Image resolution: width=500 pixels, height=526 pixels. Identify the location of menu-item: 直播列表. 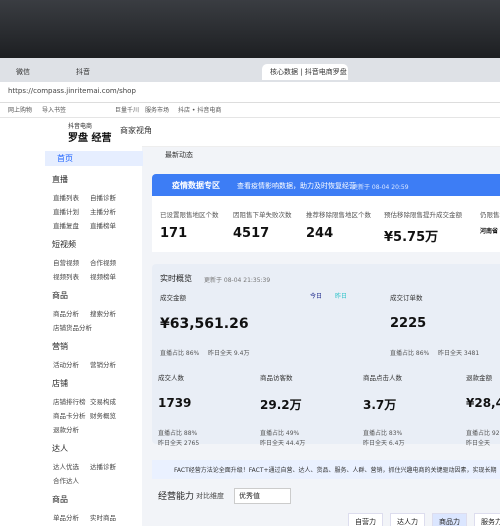
(66, 198).